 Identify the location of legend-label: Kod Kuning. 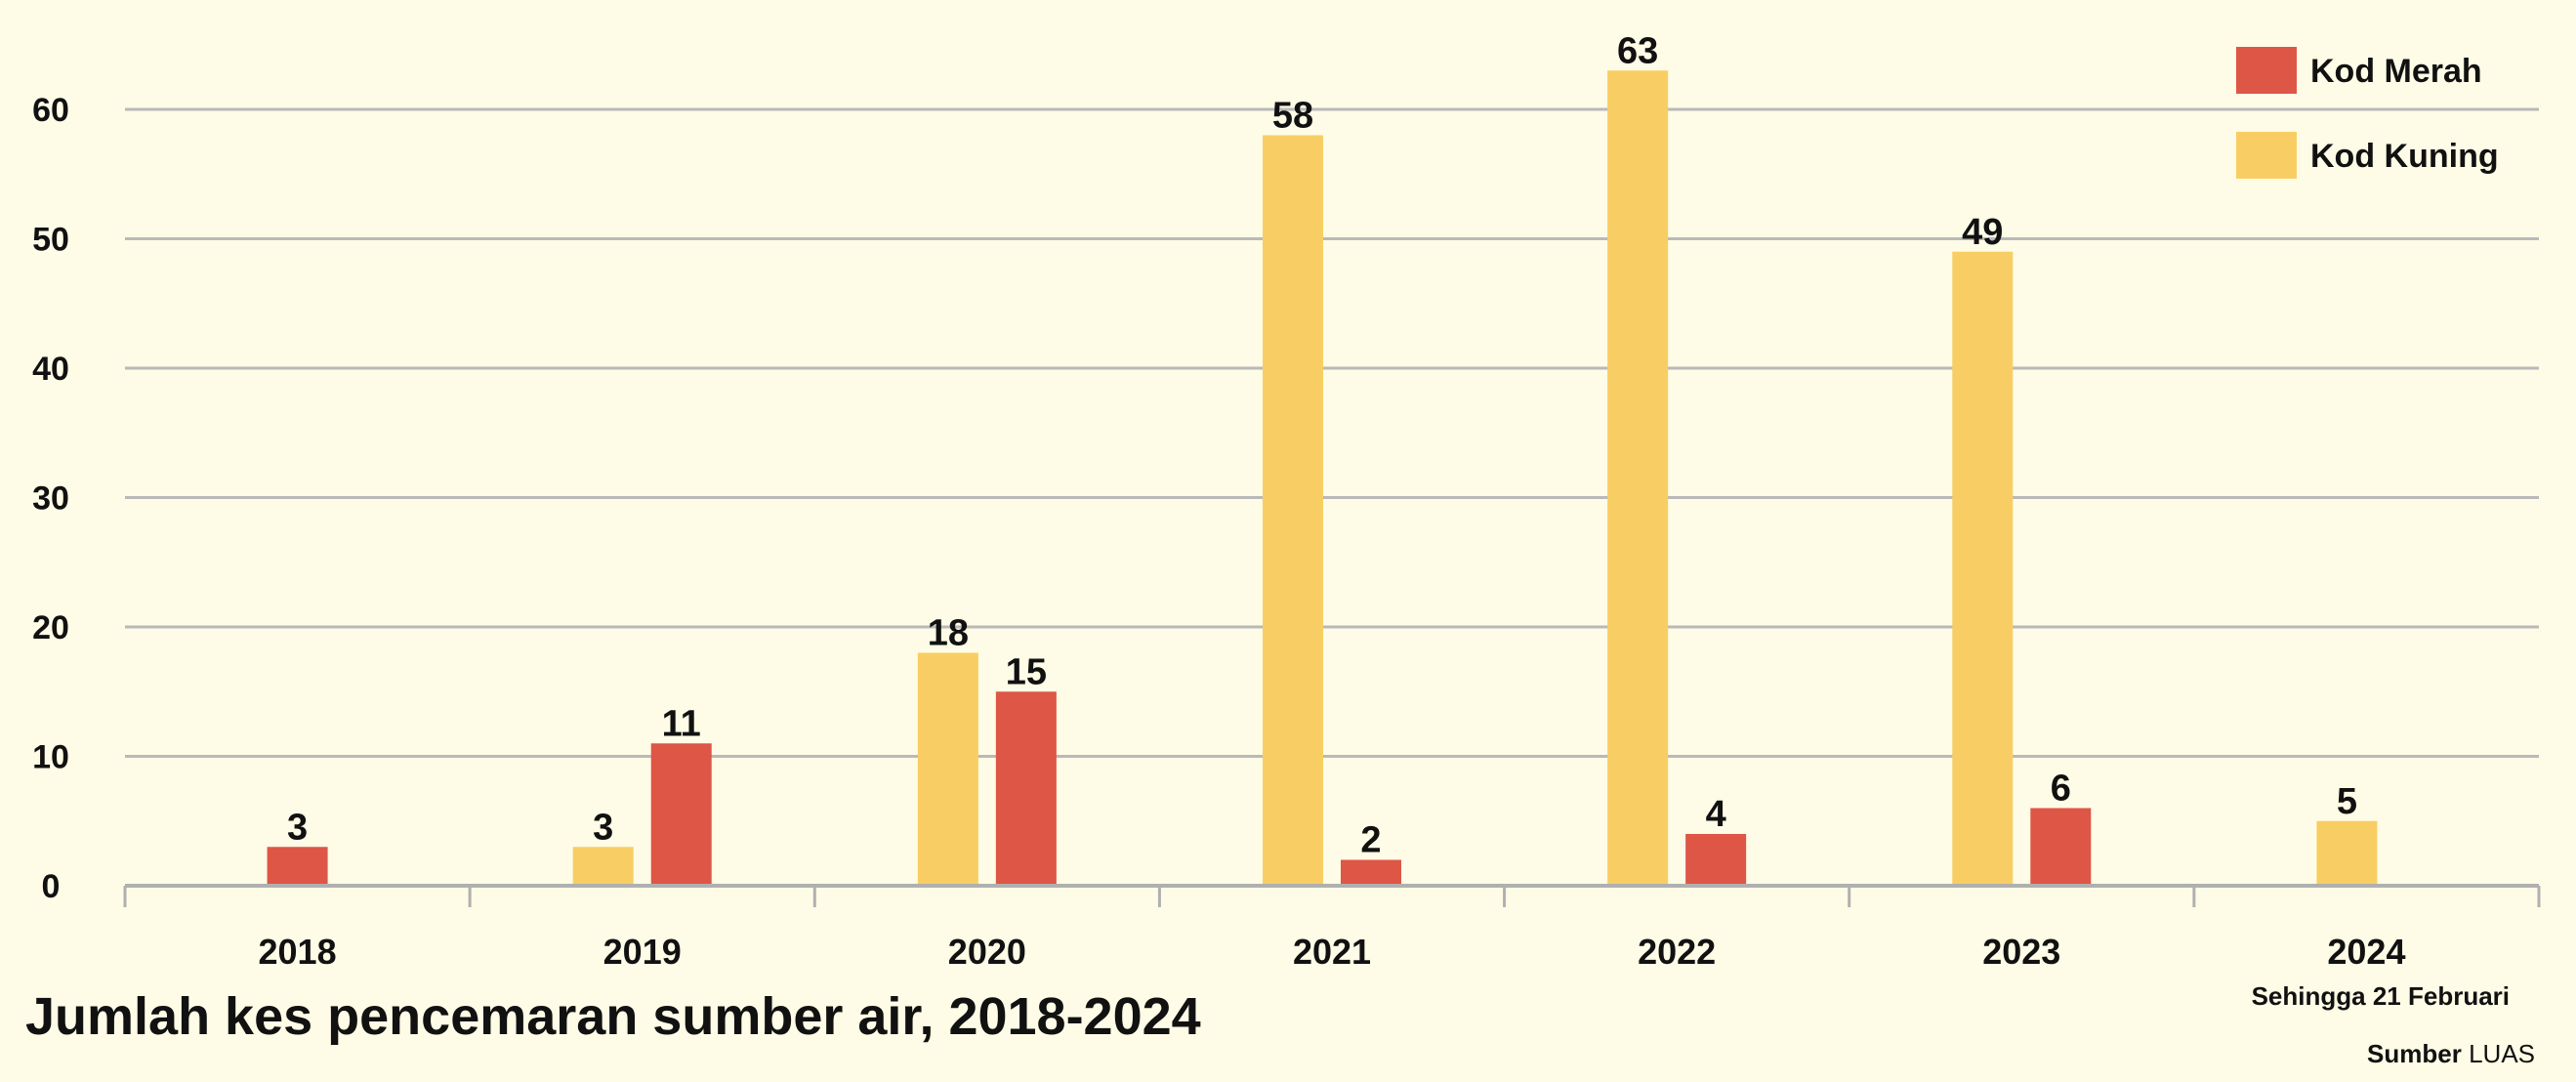
(2405, 156).